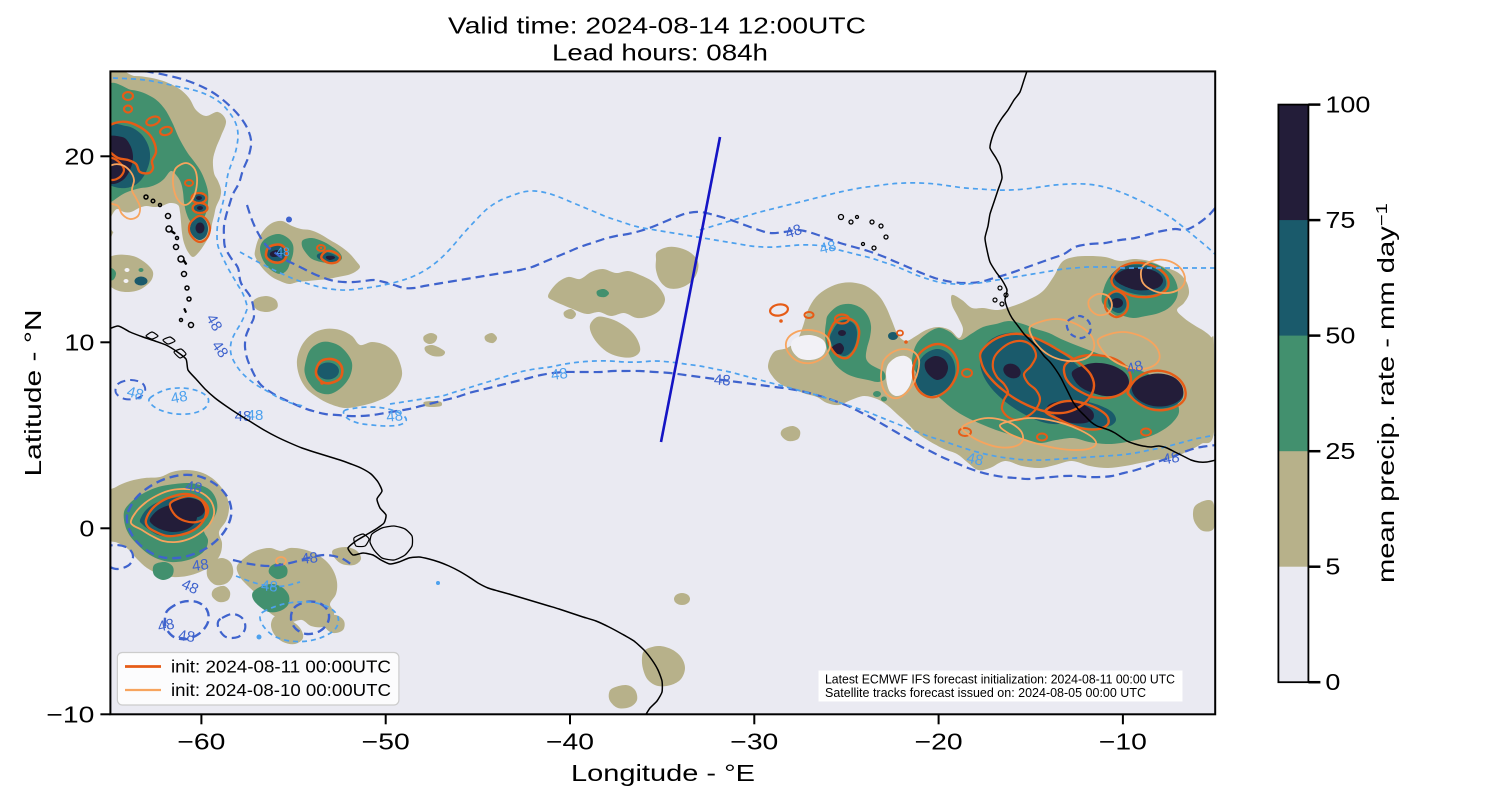 This screenshot has width=1500, height=800. Describe the element at coordinates (1340, 220) in the screenshot. I see `svg-text: 75` at that location.